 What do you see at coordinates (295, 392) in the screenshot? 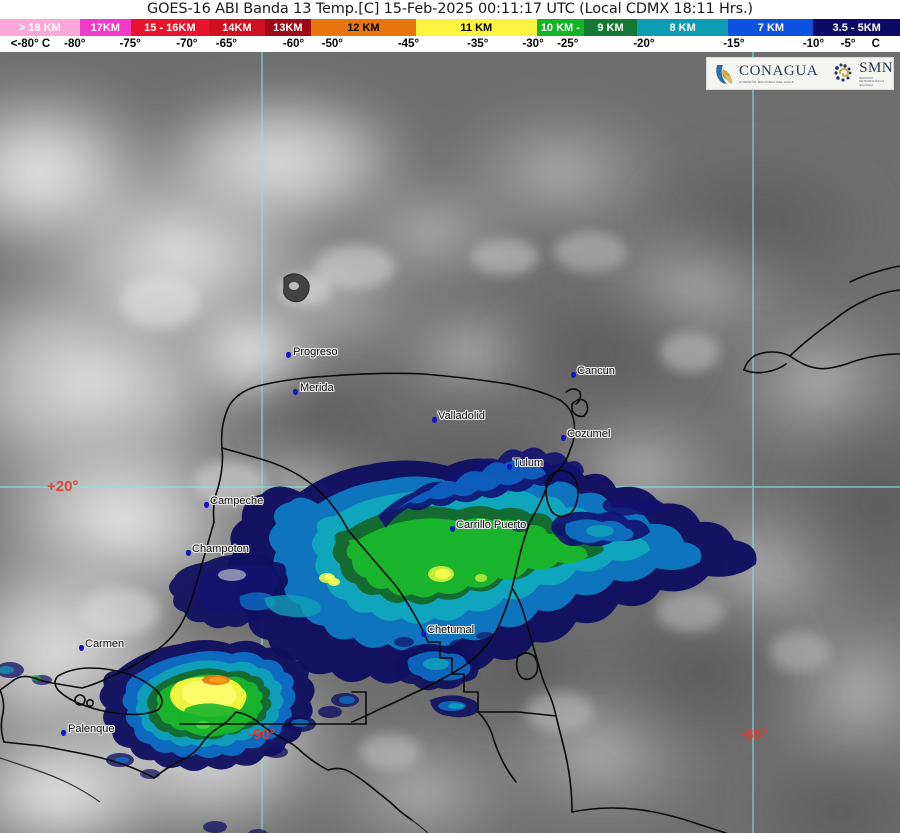
I see `city-dot-merida` at bounding box center [295, 392].